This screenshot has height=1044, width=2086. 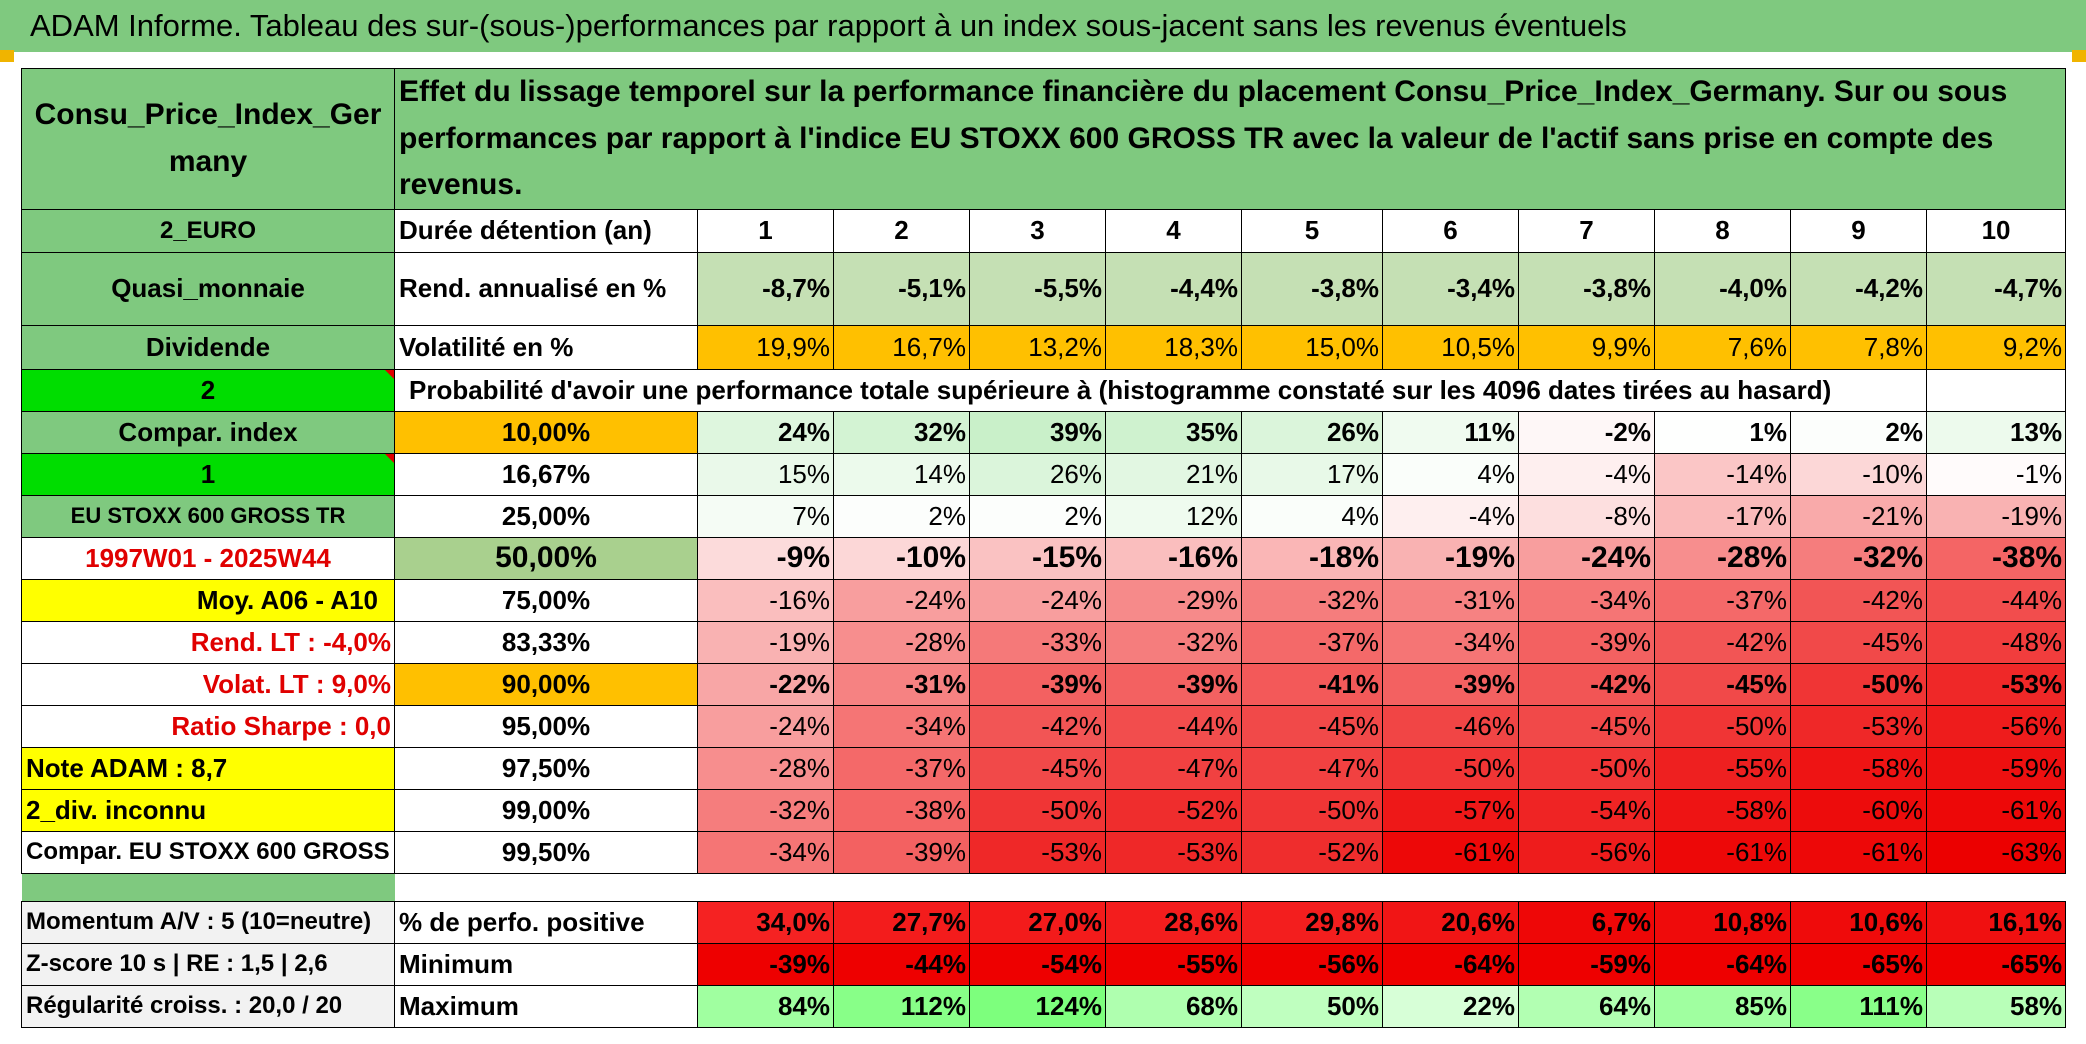 What do you see at coordinates (901, 684) in the screenshot?
I see `percentile-value: -31%` at bounding box center [901, 684].